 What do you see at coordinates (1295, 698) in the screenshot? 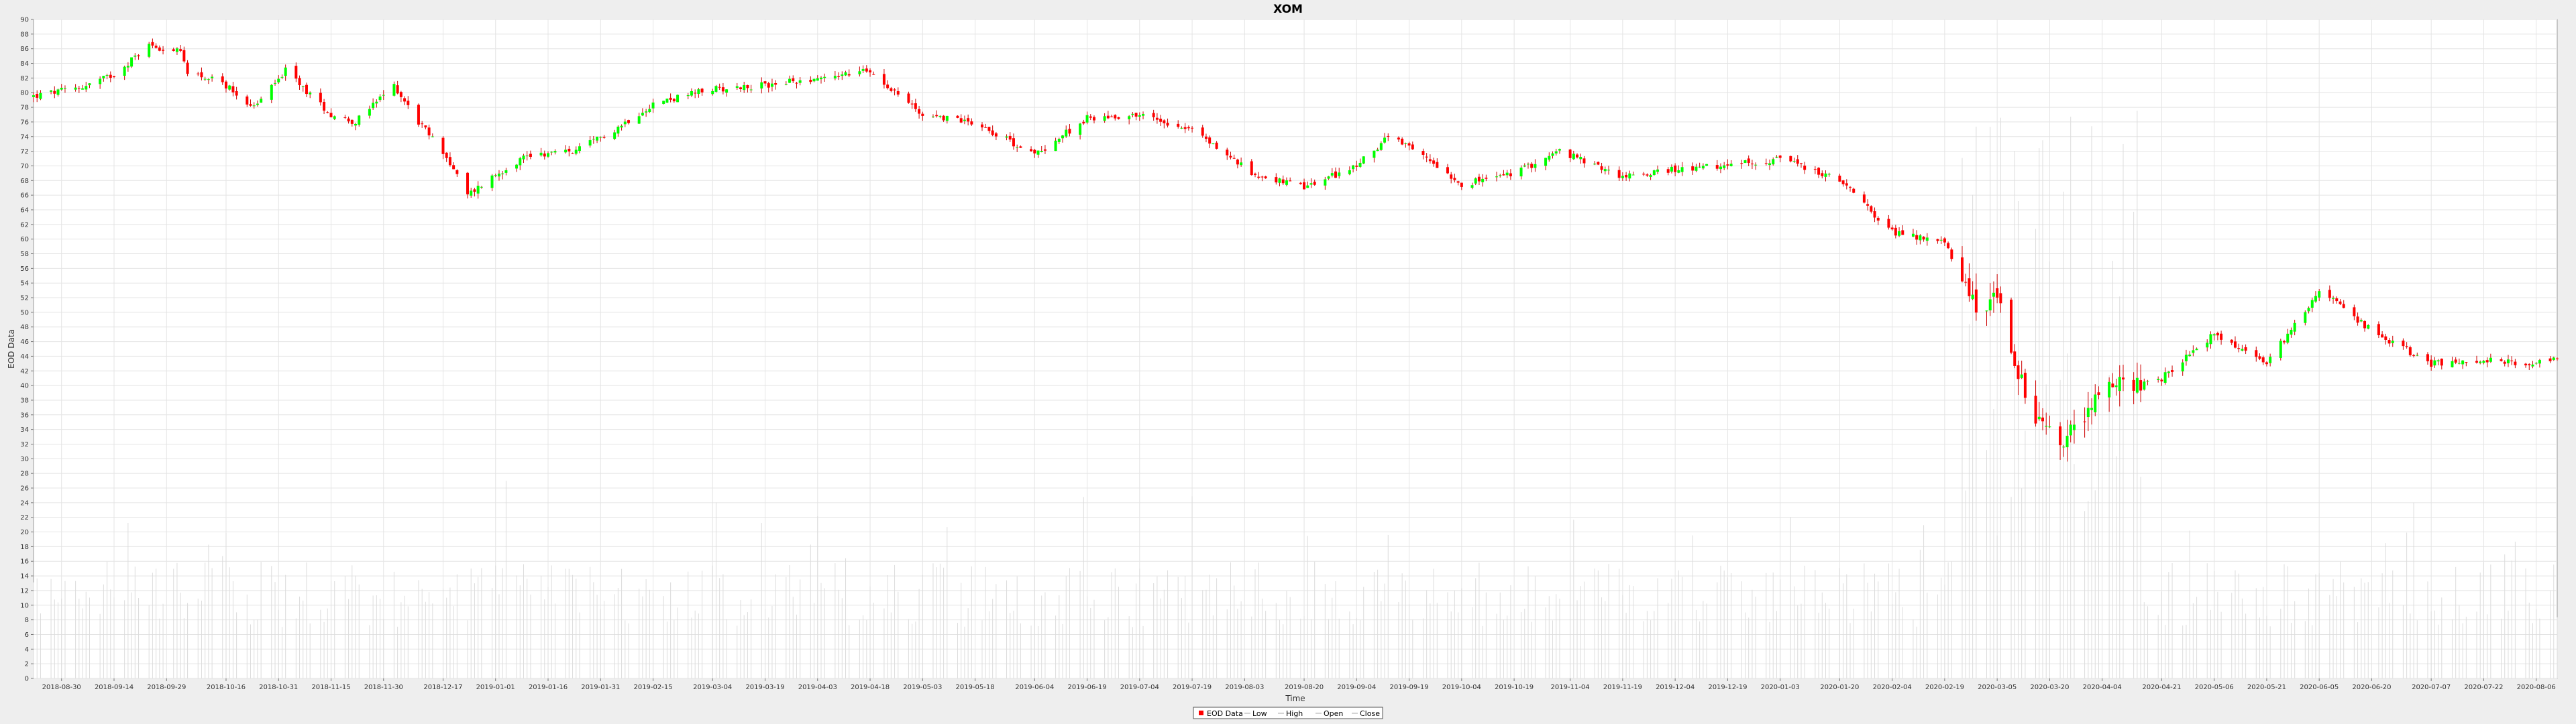
I see `x-axis-label: Time` at bounding box center [1295, 698].